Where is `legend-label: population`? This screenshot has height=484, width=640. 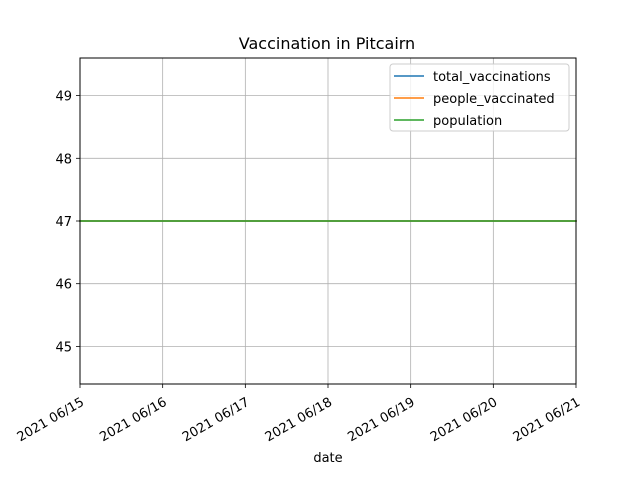
legend-label: population is located at coordinates (467, 121).